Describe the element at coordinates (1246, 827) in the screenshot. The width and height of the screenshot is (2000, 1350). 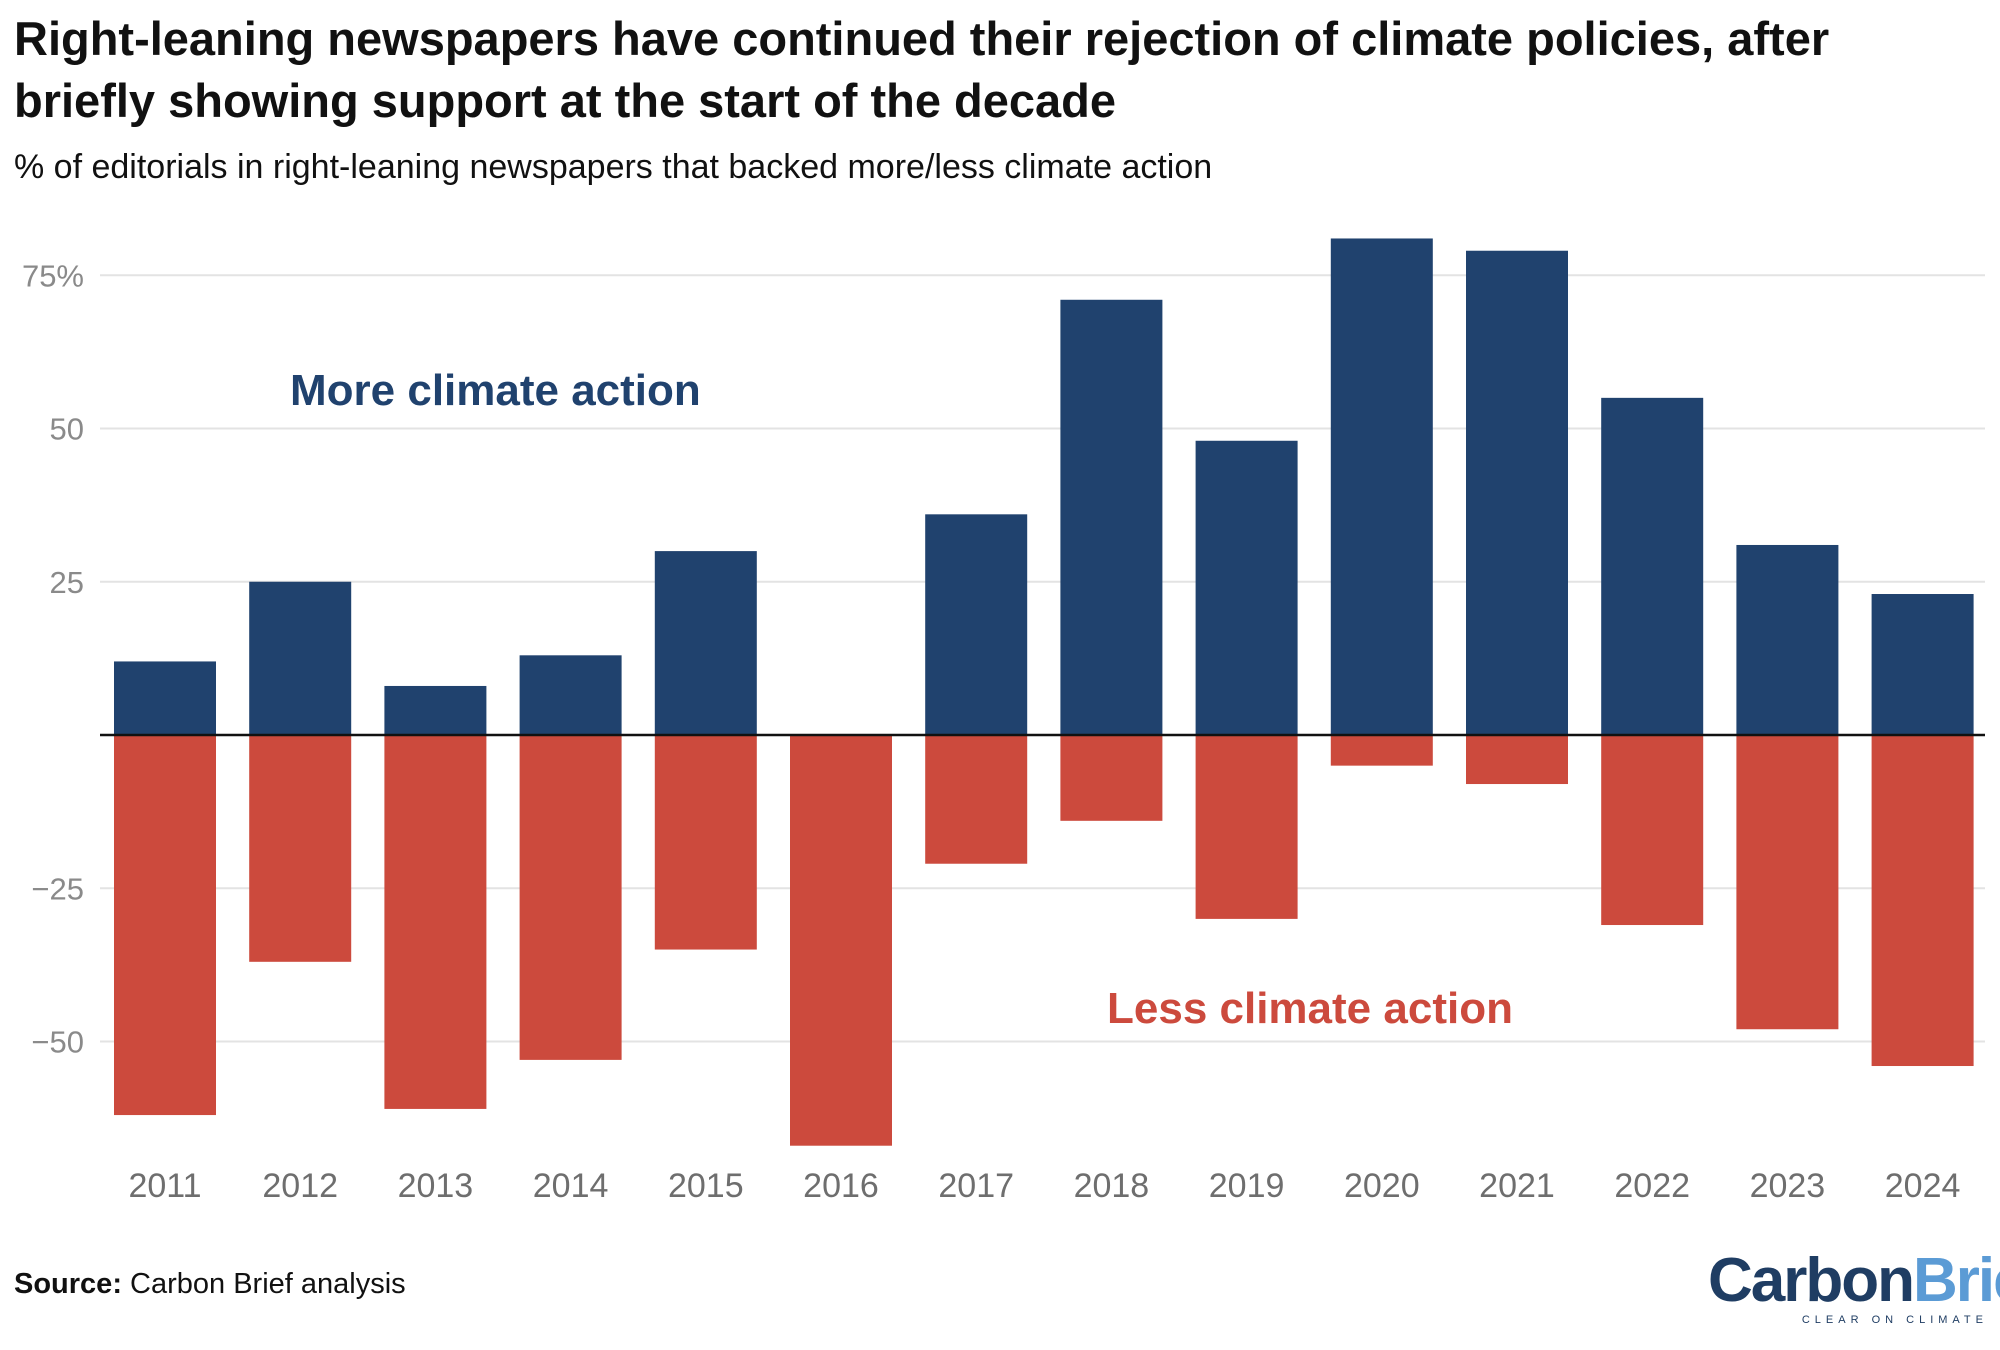
I see `bar-less-2019` at that location.